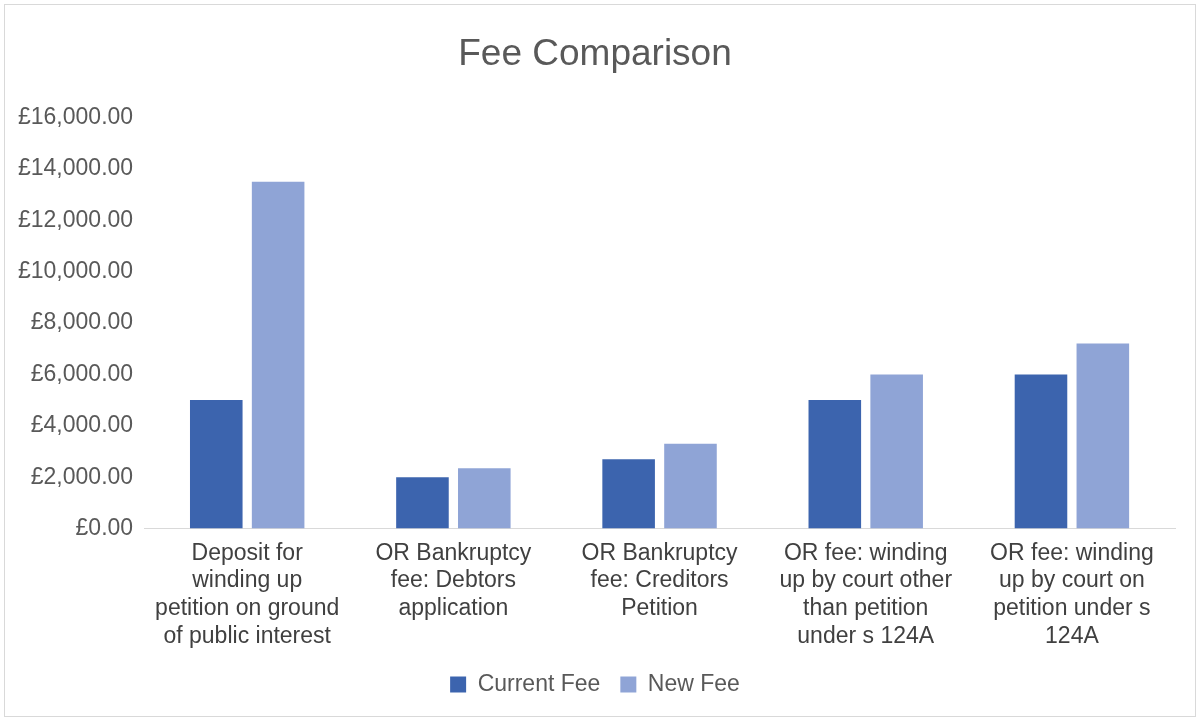 This screenshot has height=721, width=1200. Describe the element at coordinates (693, 682) in the screenshot. I see `legend-label: New Fee` at that location.